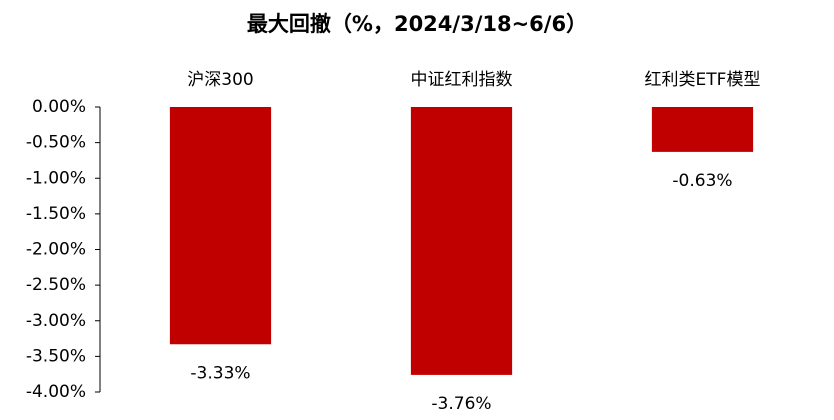 The height and width of the screenshot is (420, 834). I want to click on chart-title: 最大回撤（%，2024/3/18~6/6）, so click(417, 24).